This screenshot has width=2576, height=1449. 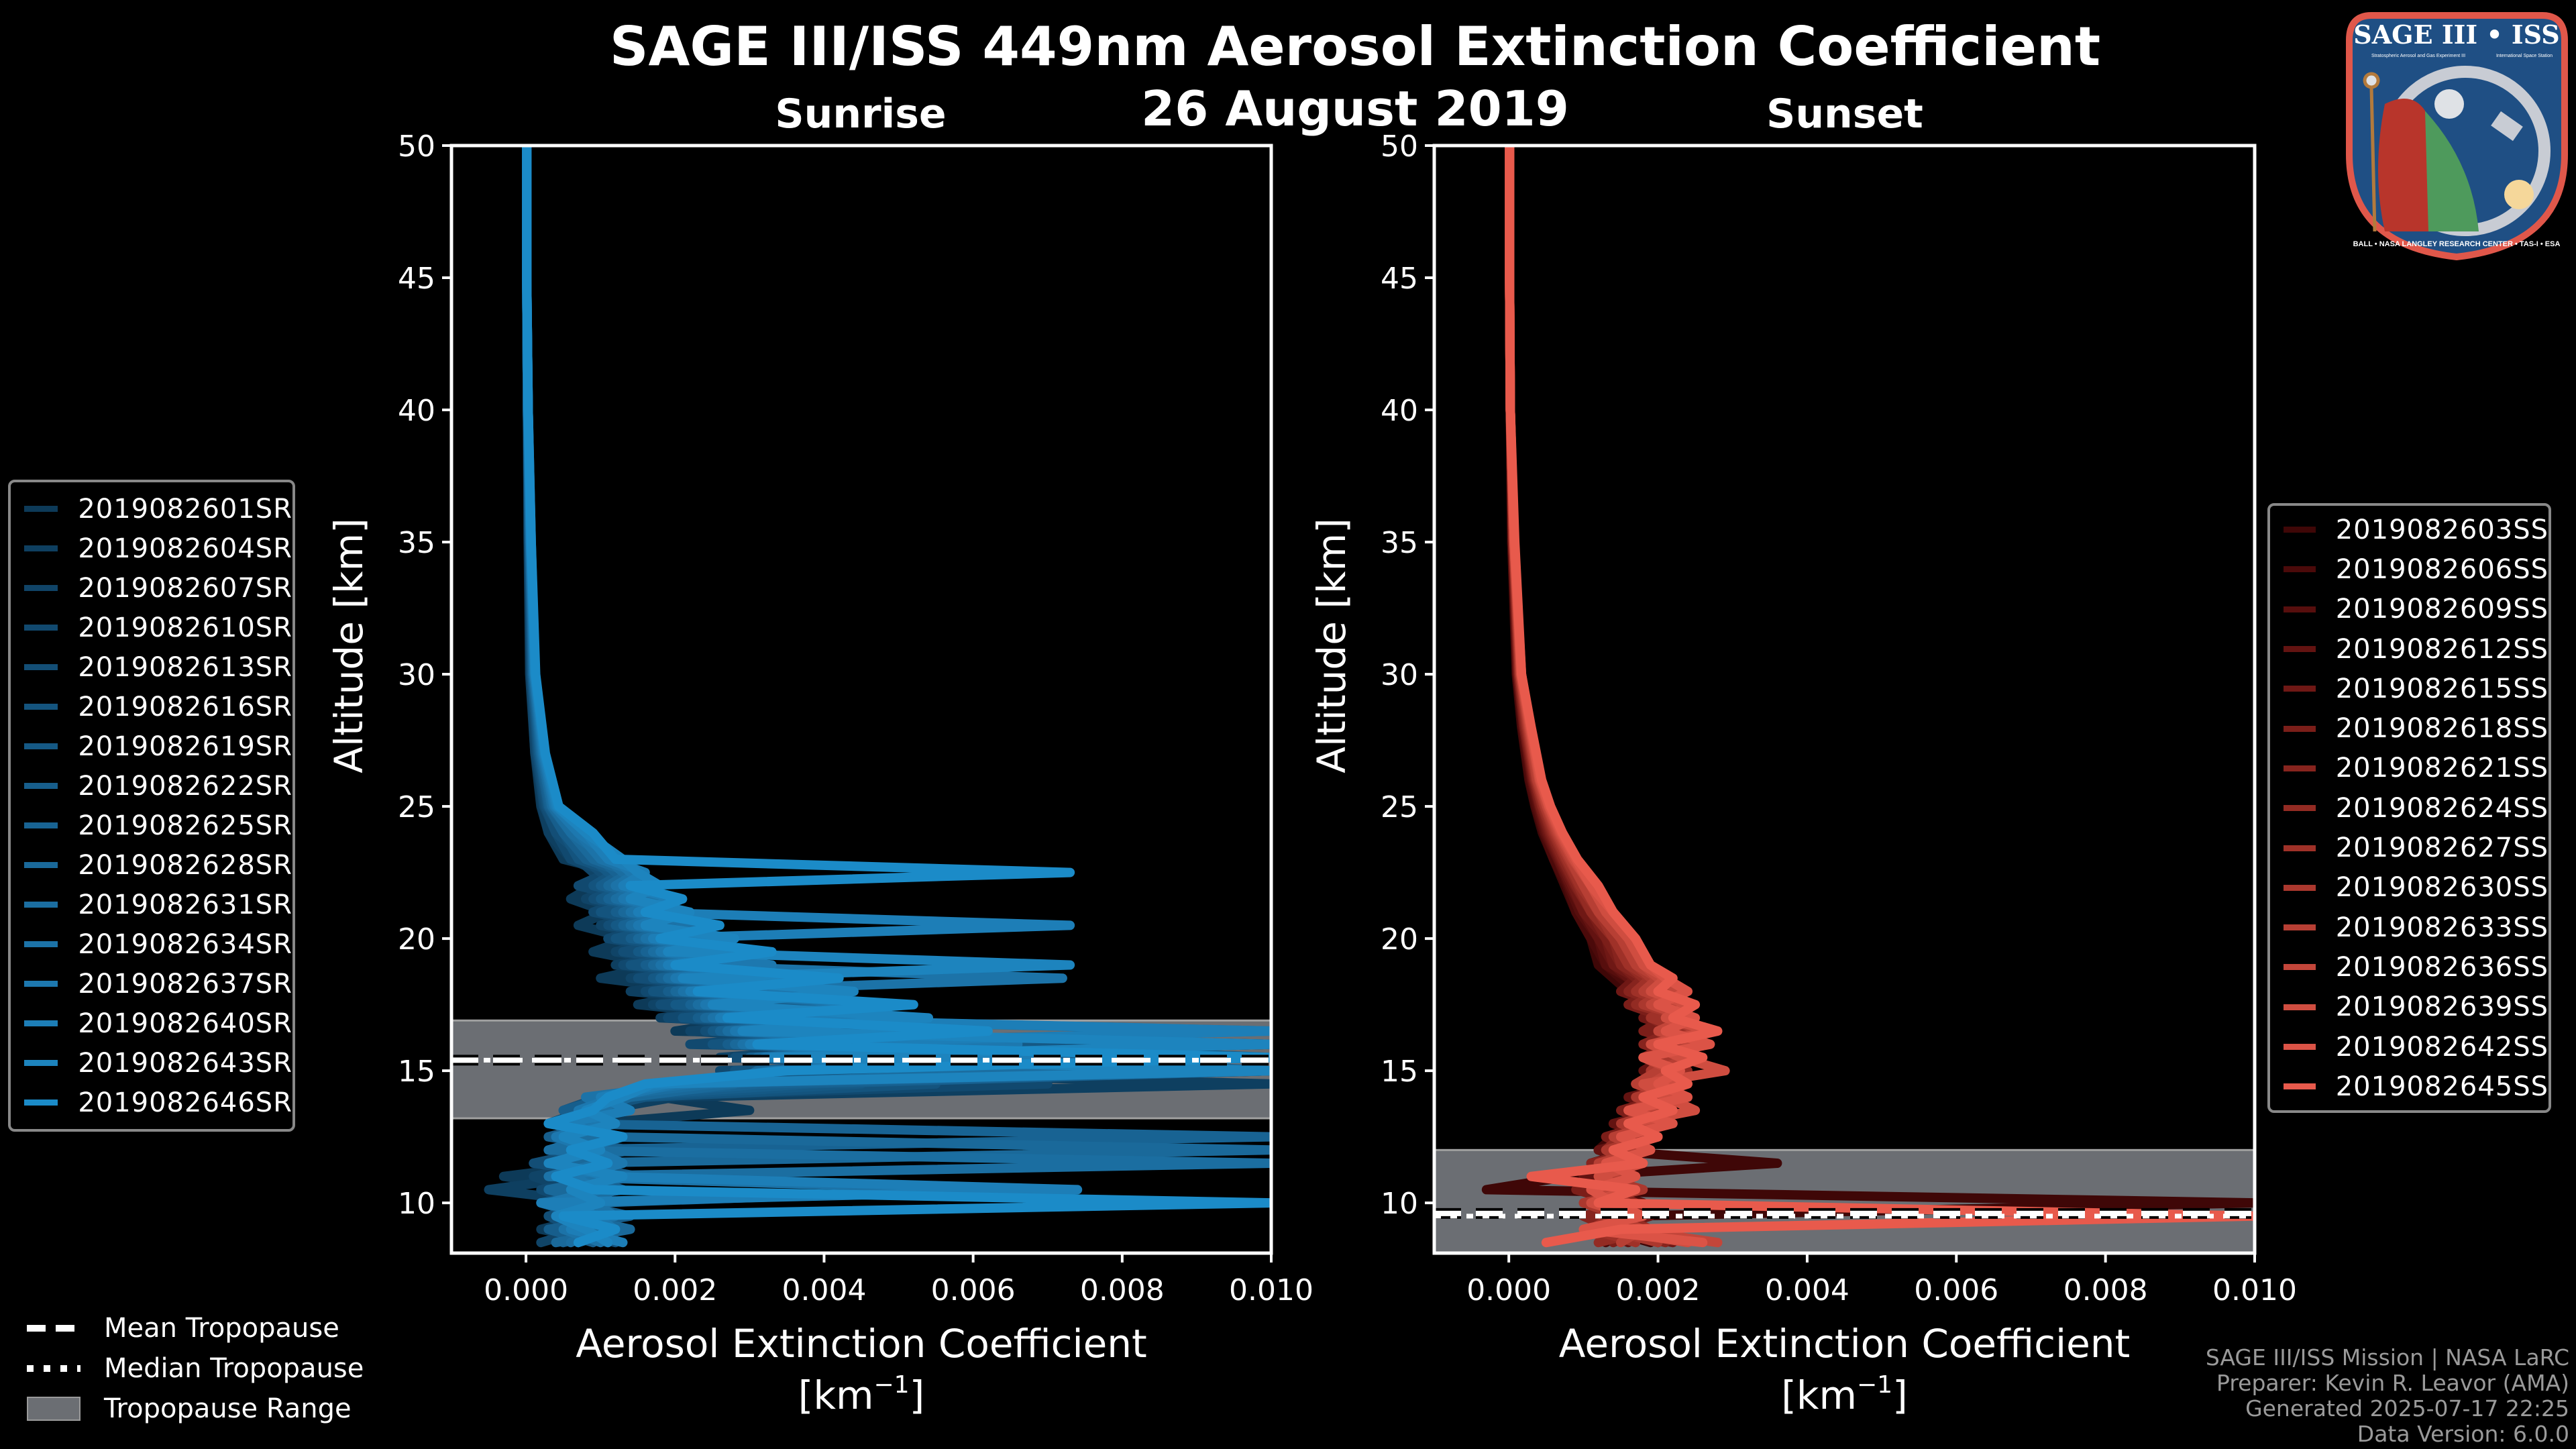 What do you see at coordinates (185, 984) in the screenshot?
I see `legend-label: 2019082637SR` at bounding box center [185, 984].